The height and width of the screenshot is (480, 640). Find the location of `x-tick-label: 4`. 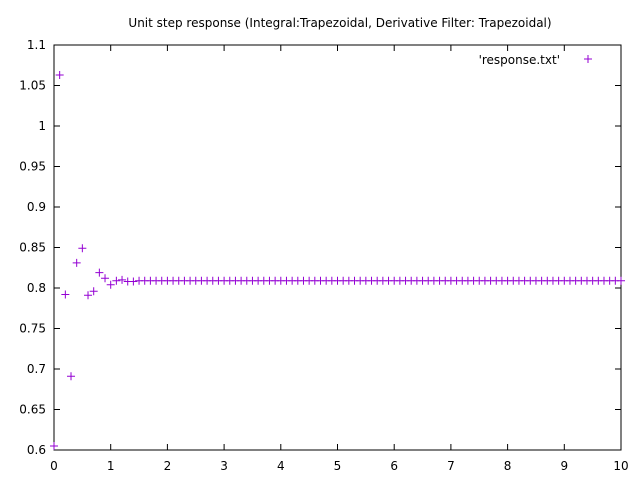

x-tick-label: 4 is located at coordinates (281, 466).